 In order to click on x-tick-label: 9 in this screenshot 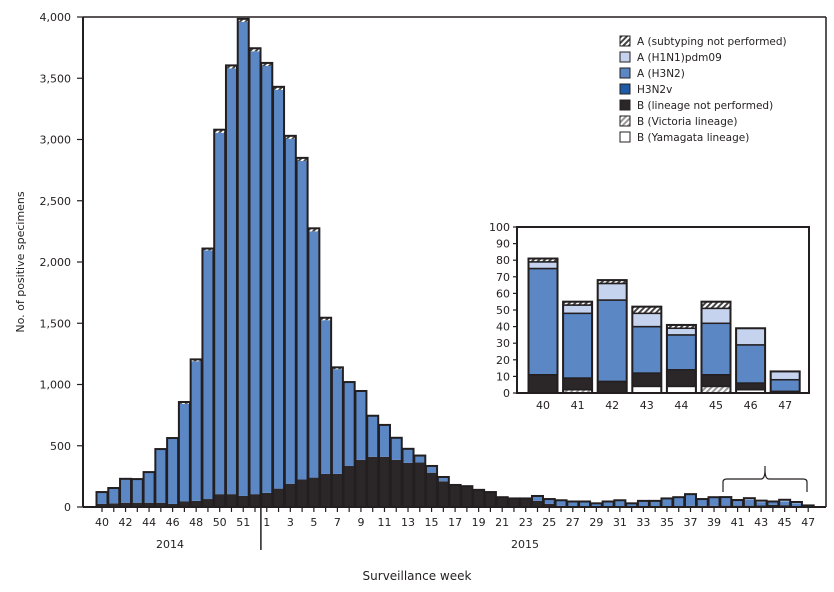, I will do `click(360, 522)`.